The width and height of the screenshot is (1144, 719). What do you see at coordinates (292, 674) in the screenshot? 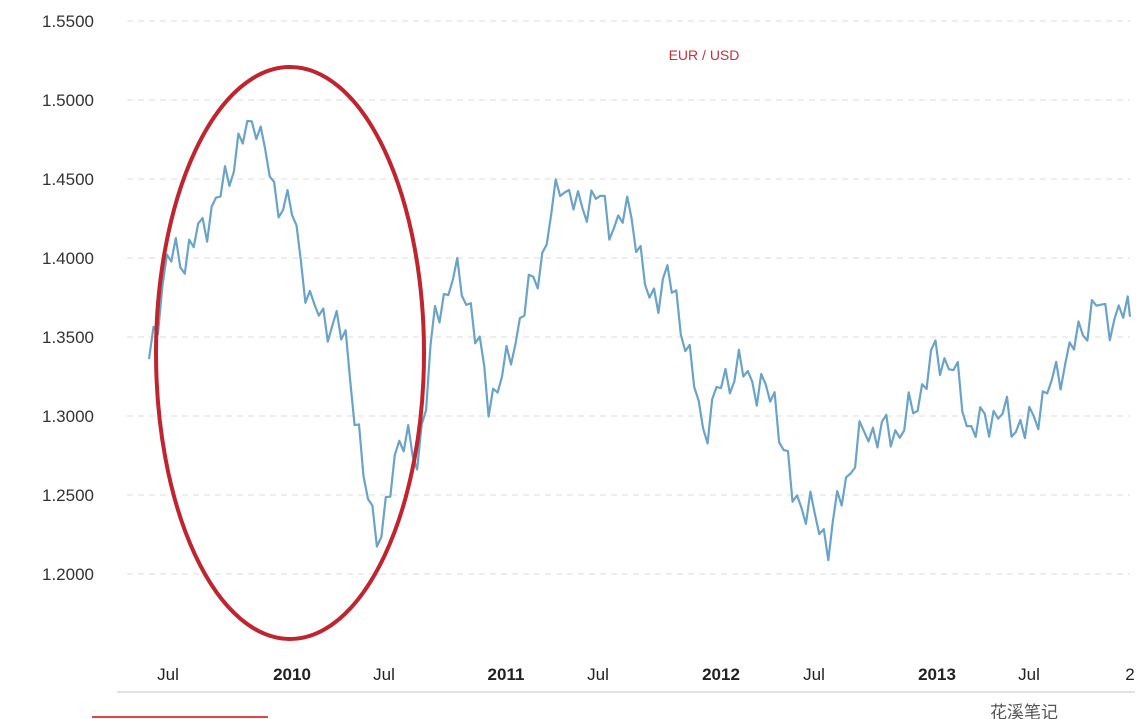
I see `x-tick-label: 2010` at bounding box center [292, 674].